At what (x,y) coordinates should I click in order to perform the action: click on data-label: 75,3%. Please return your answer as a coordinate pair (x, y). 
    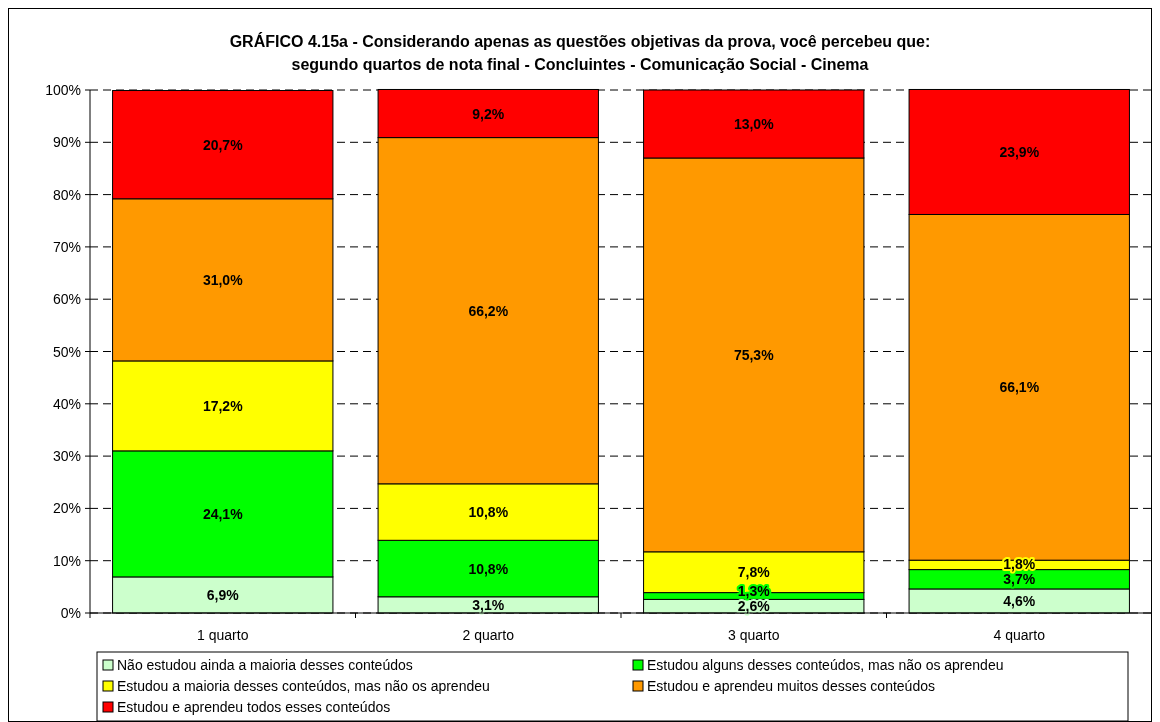
    Looking at the image, I should click on (754, 354).